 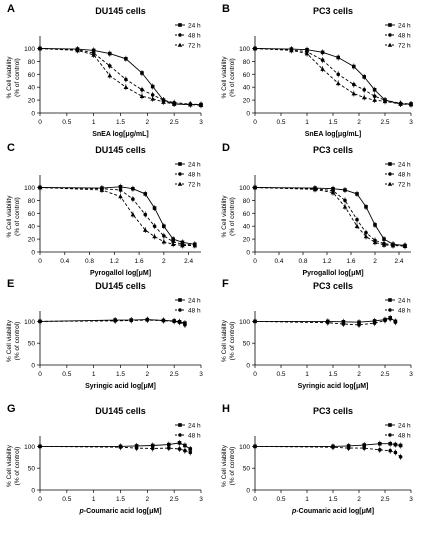 What do you see at coordinates (10, 284) in the screenshot?
I see `panel-label: E` at bounding box center [10, 284].